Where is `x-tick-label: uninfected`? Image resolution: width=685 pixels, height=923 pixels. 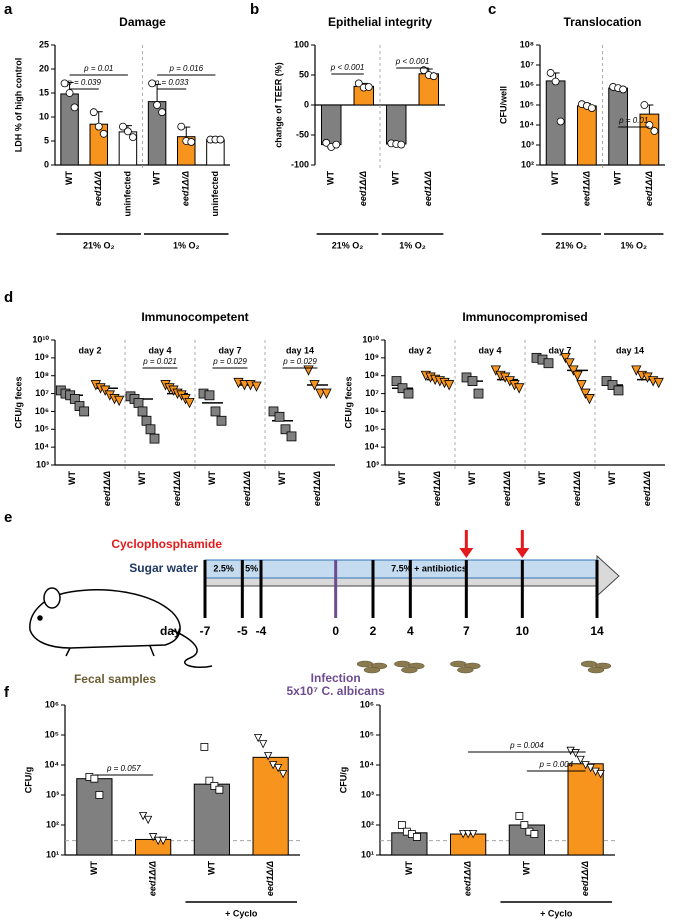
x-tick-label: uninfected is located at coordinates (127, 194).